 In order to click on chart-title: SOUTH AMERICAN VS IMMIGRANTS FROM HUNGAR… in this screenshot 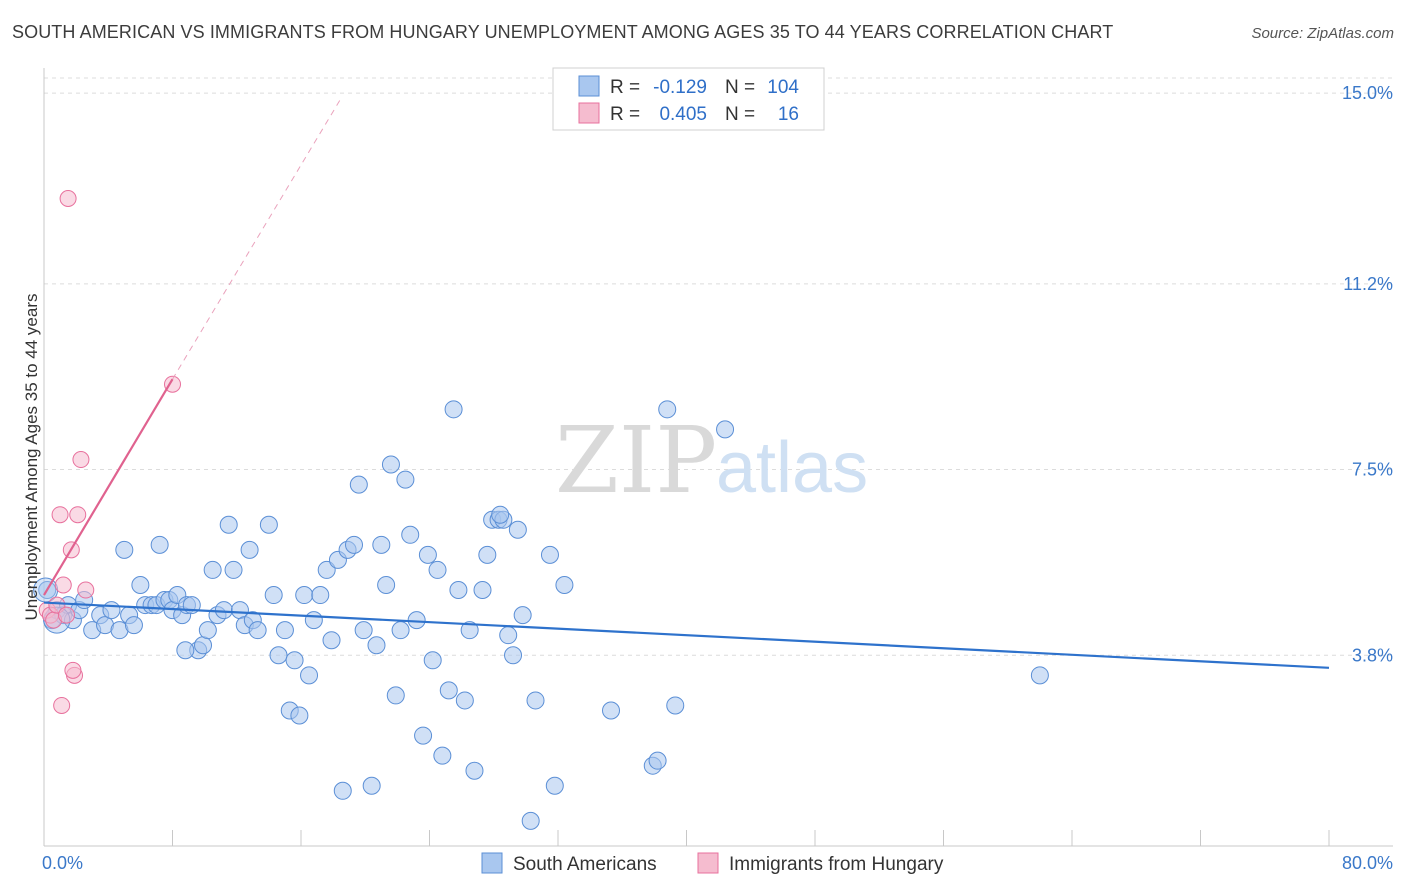, I will do `click(563, 32)`.